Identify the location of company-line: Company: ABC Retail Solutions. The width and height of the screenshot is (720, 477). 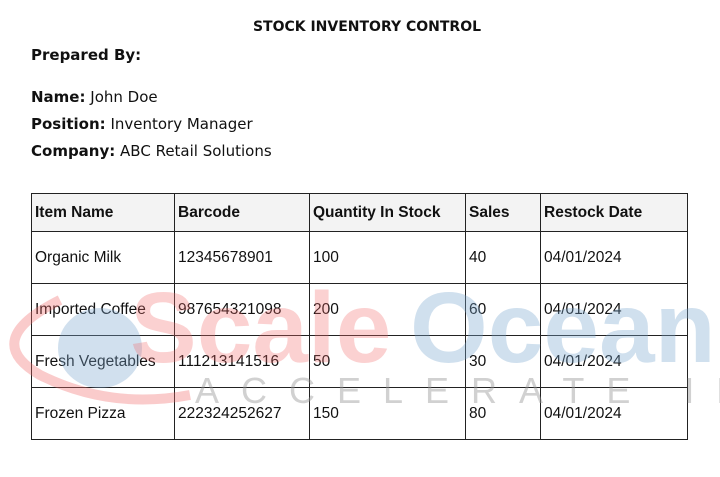
(151, 151).